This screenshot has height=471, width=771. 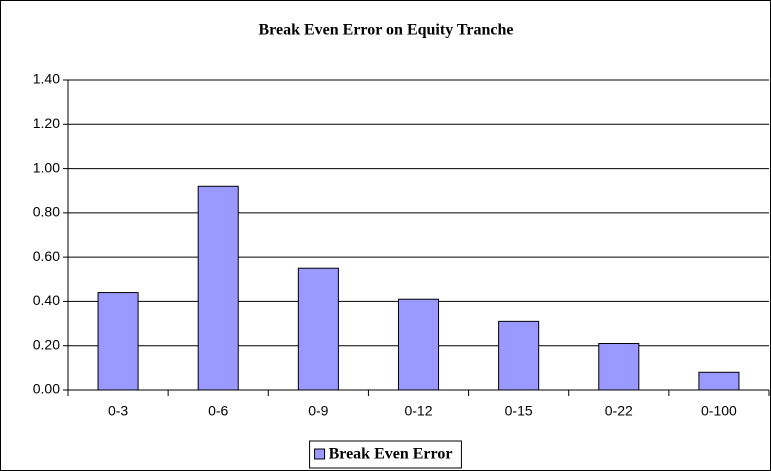 I want to click on y-tick-label: 1.20, so click(x=46, y=123).